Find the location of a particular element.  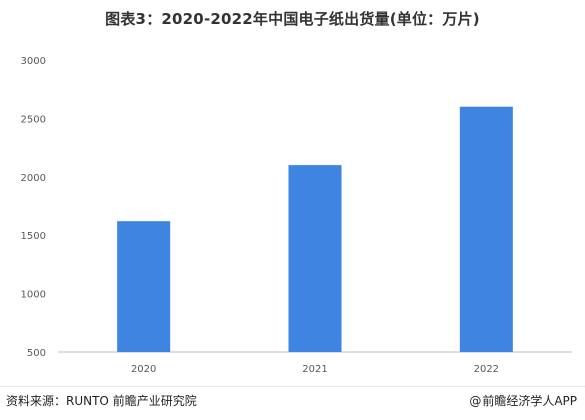

at-icon: @ is located at coordinates (475, 401).